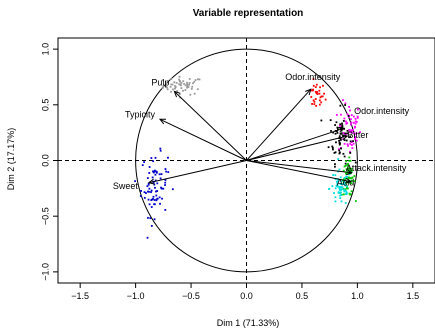 This screenshot has width=435, height=332. I want to click on variable-label: Sweet, so click(126, 186).